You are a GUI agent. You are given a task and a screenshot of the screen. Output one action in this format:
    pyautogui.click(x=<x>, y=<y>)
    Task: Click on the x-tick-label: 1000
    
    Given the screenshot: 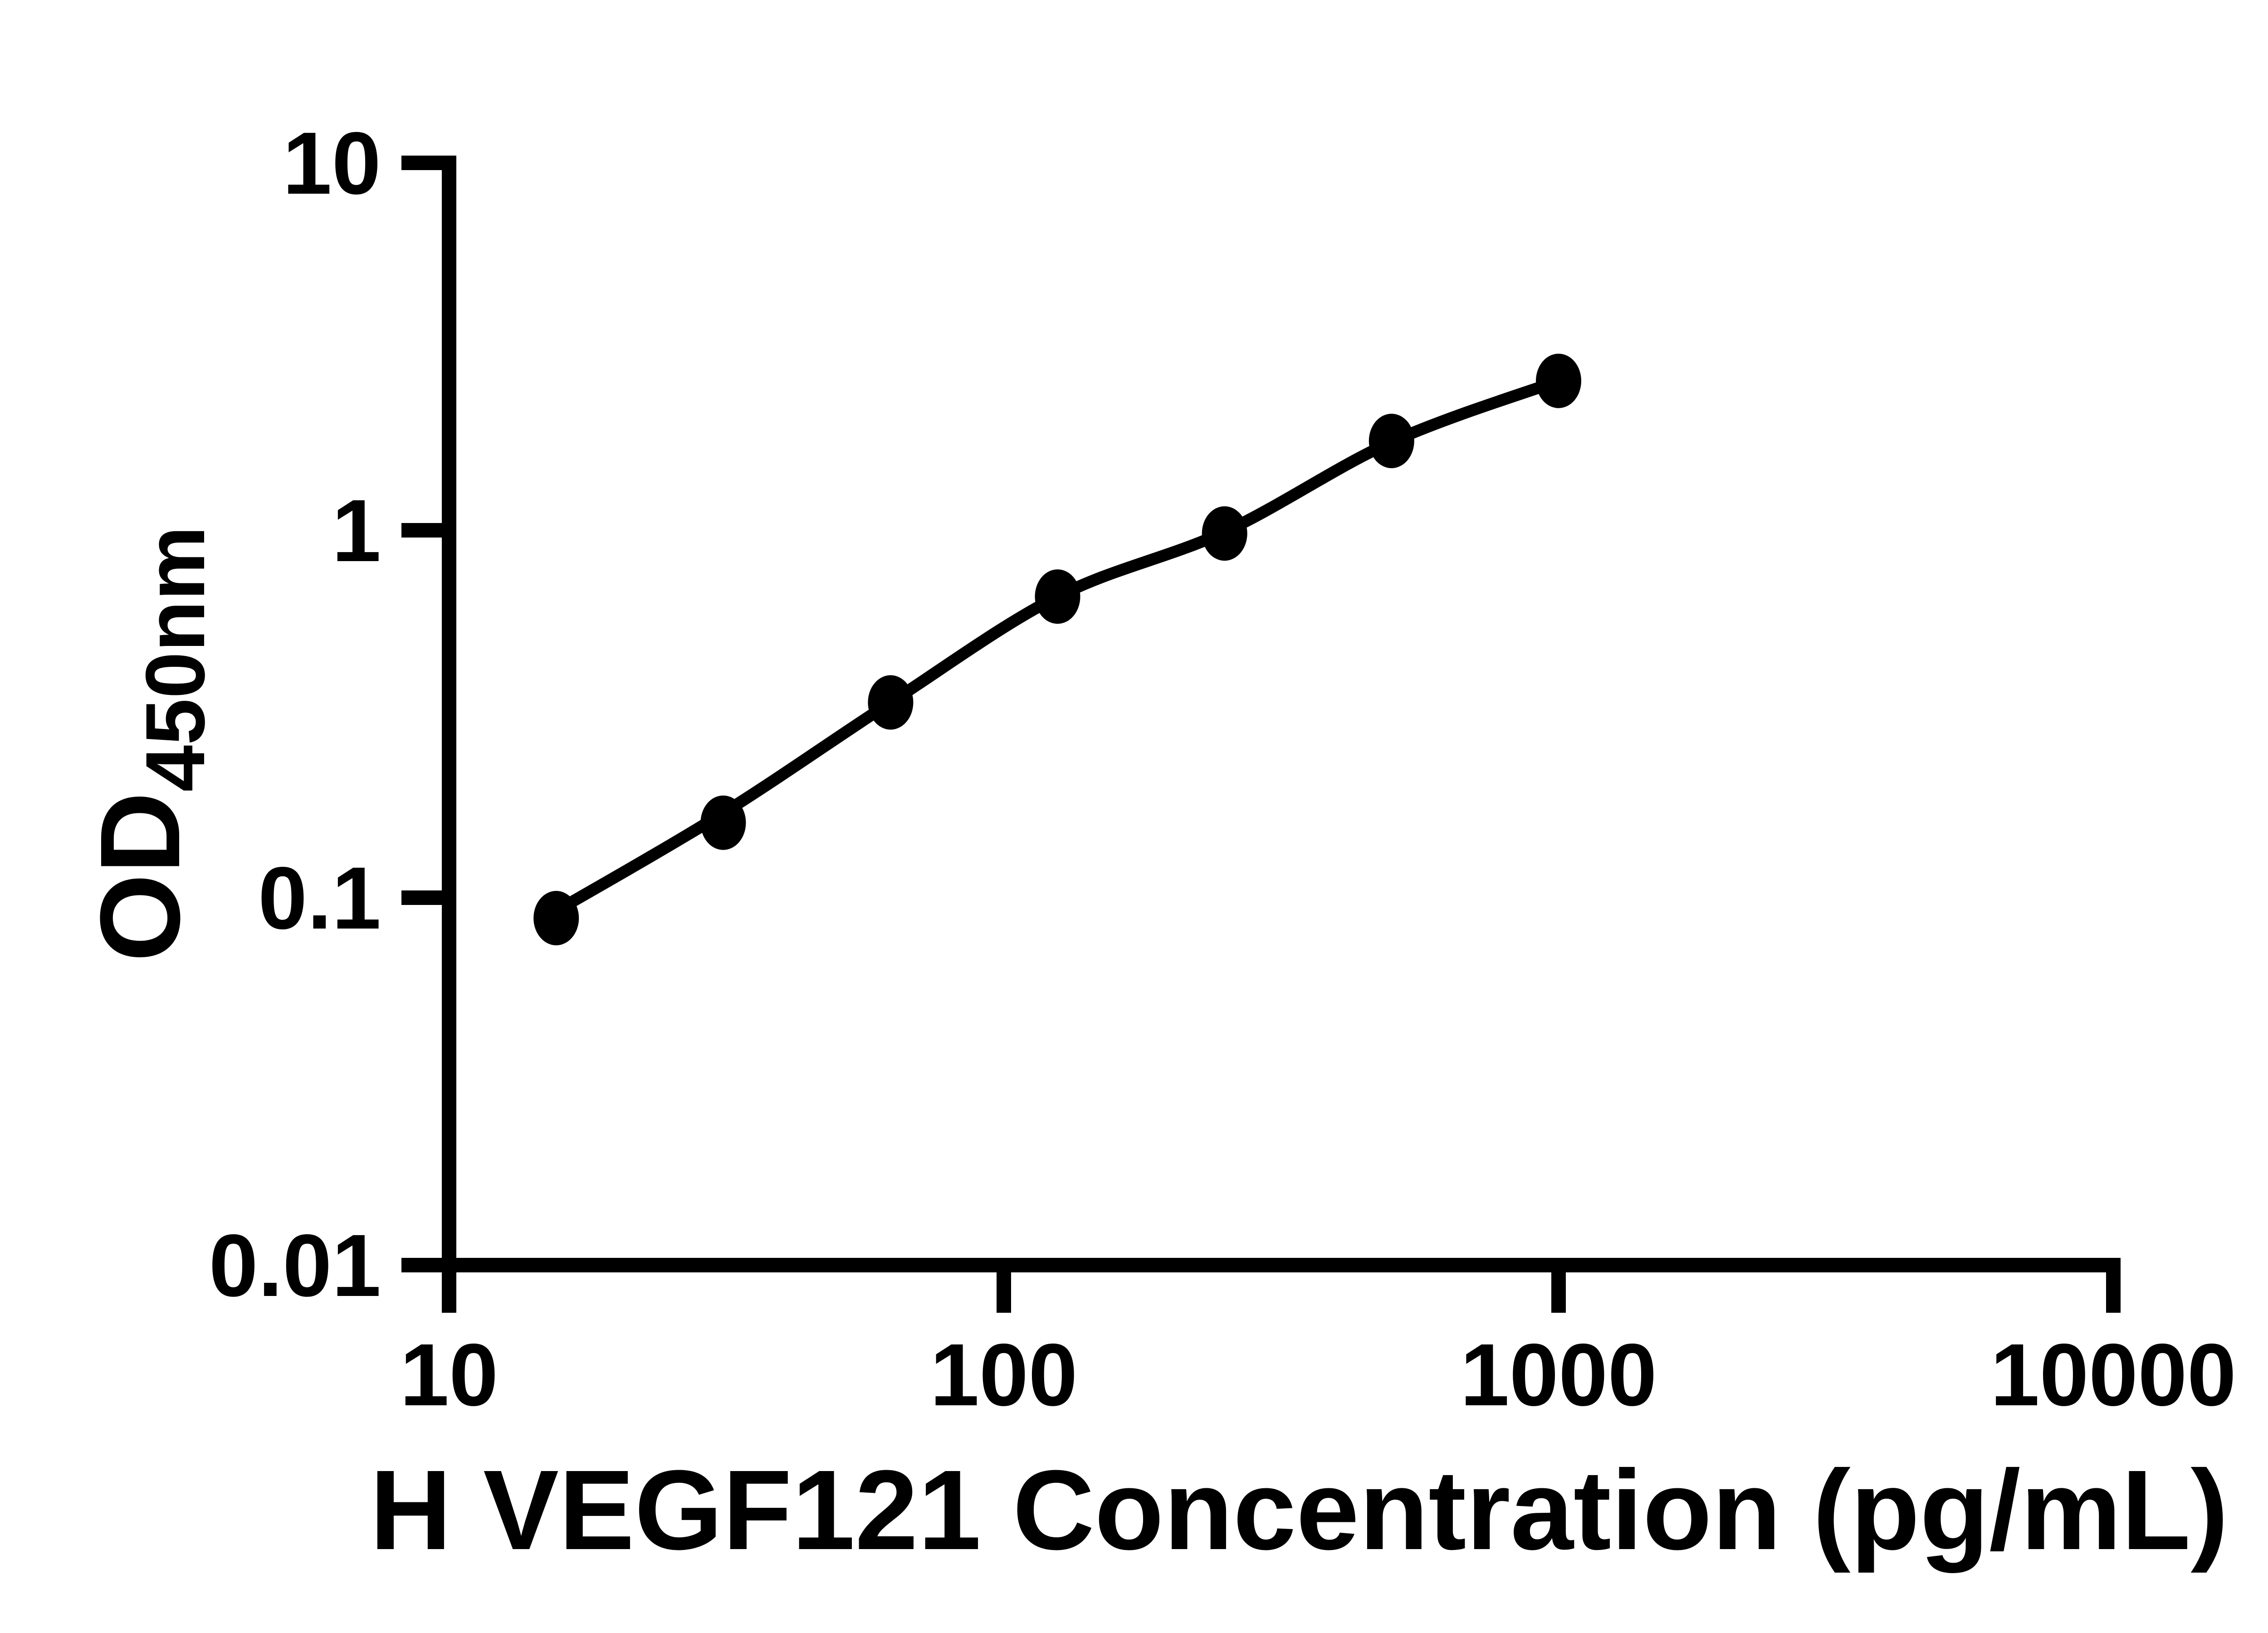 What is the action you would take?
    pyautogui.click(x=1559, y=1374)
    